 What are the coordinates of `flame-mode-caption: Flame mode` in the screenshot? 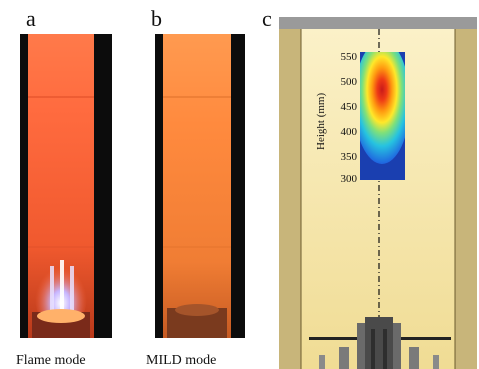 It's located at (51, 360).